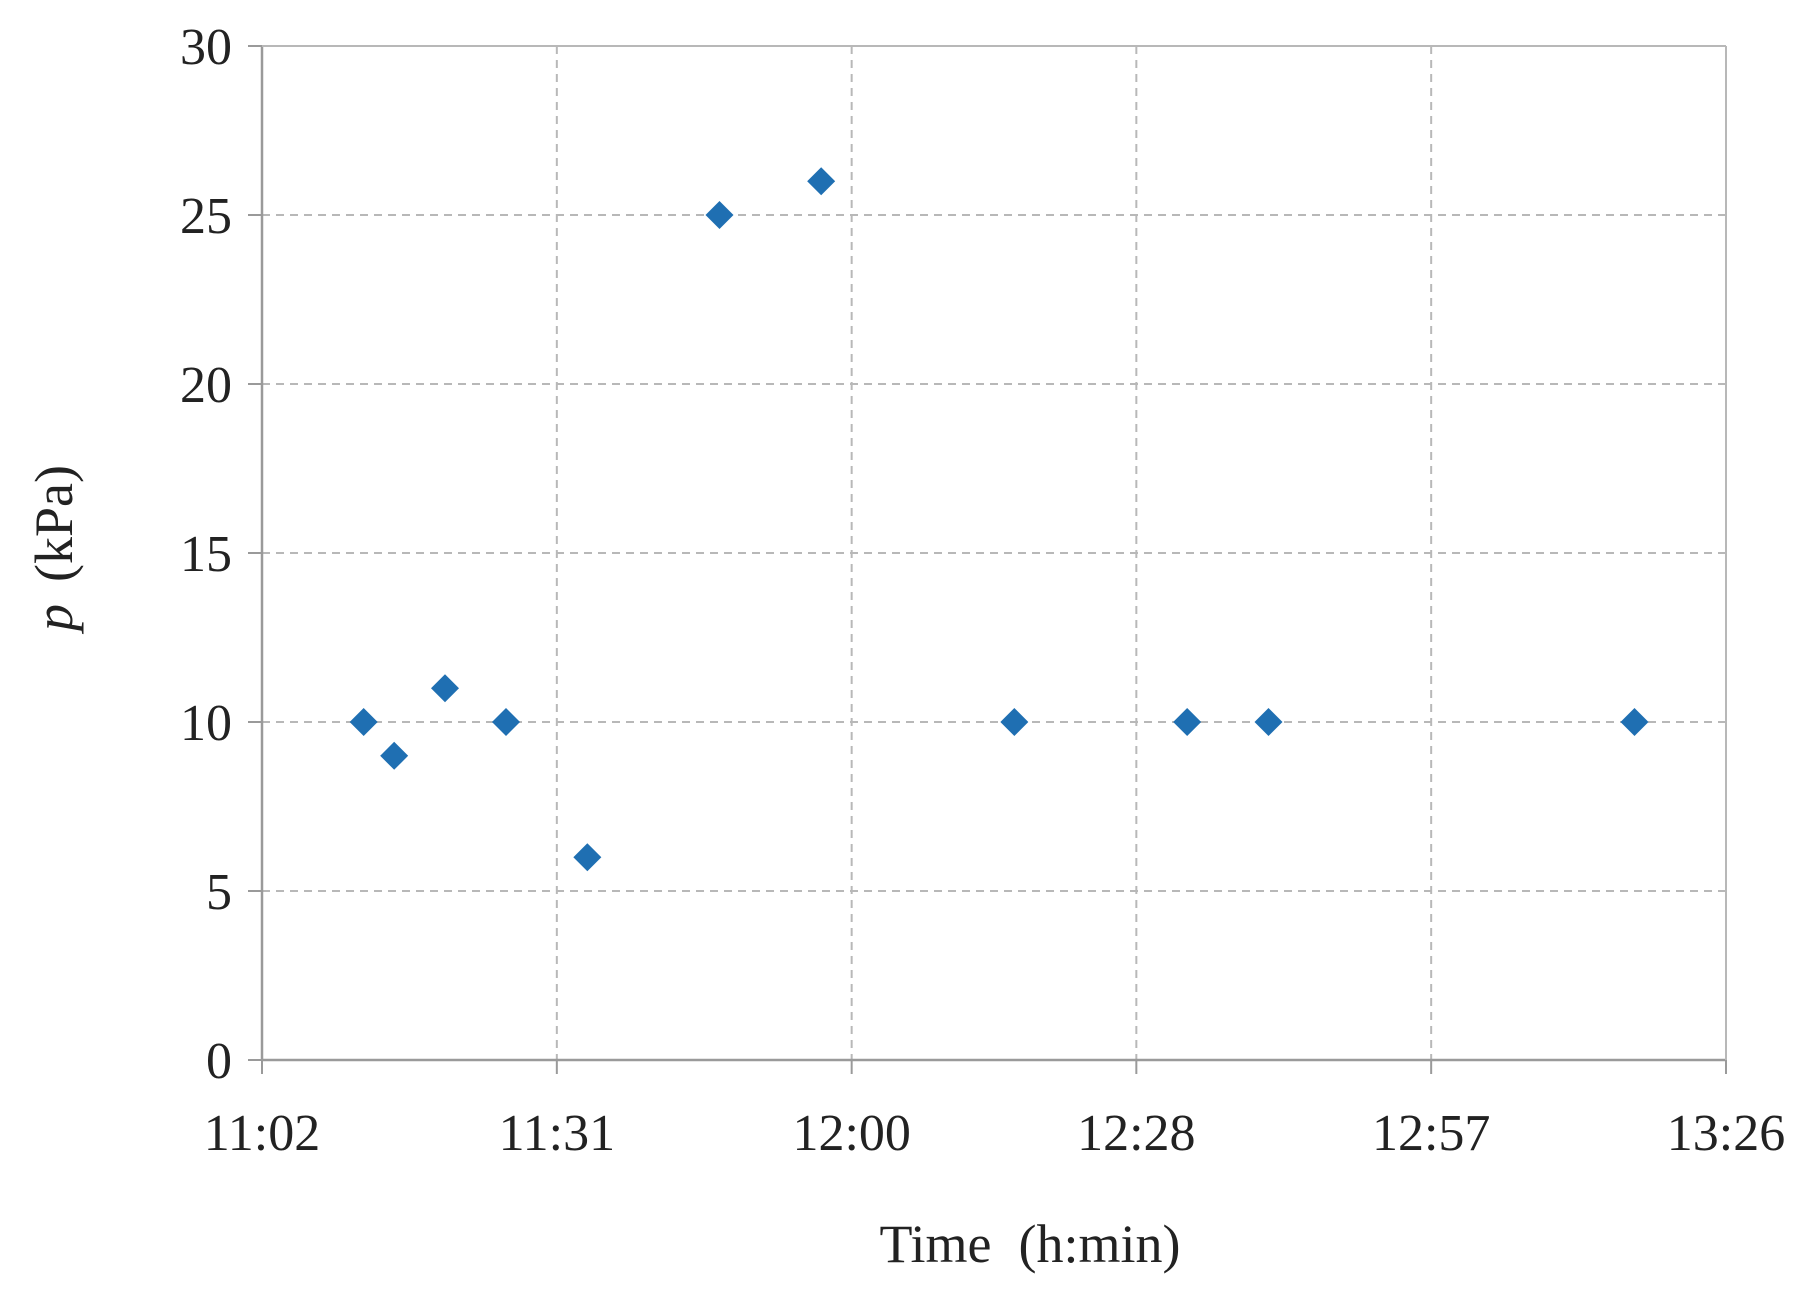 Image resolution: width=1812 pixels, height=1301 pixels. Describe the element at coordinates (1726, 1133) in the screenshot. I see `x-tick-label: 13:26` at that location.